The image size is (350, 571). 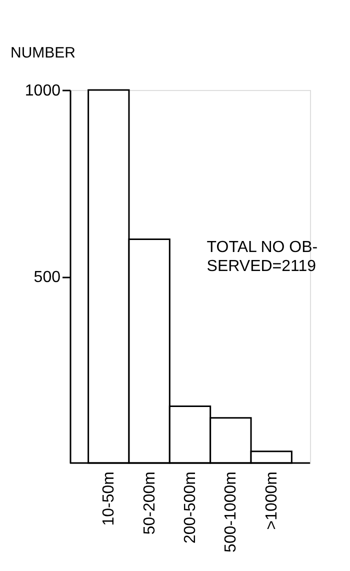 I want to click on y-tick-label: 1000, so click(x=42, y=91).